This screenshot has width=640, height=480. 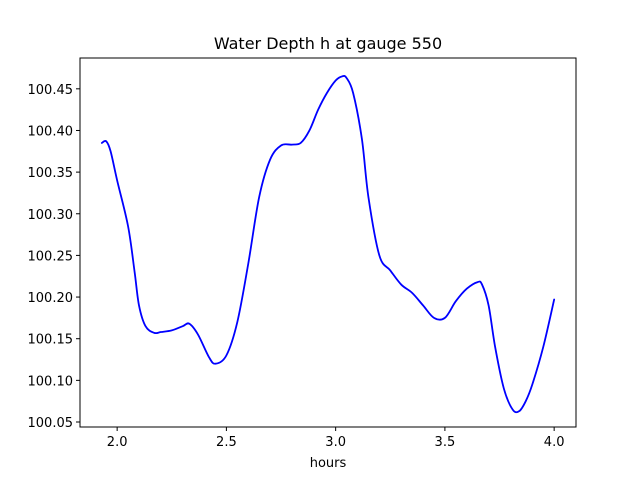 I want to click on x-tick-label: 4.0, so click(x=554, y=442).